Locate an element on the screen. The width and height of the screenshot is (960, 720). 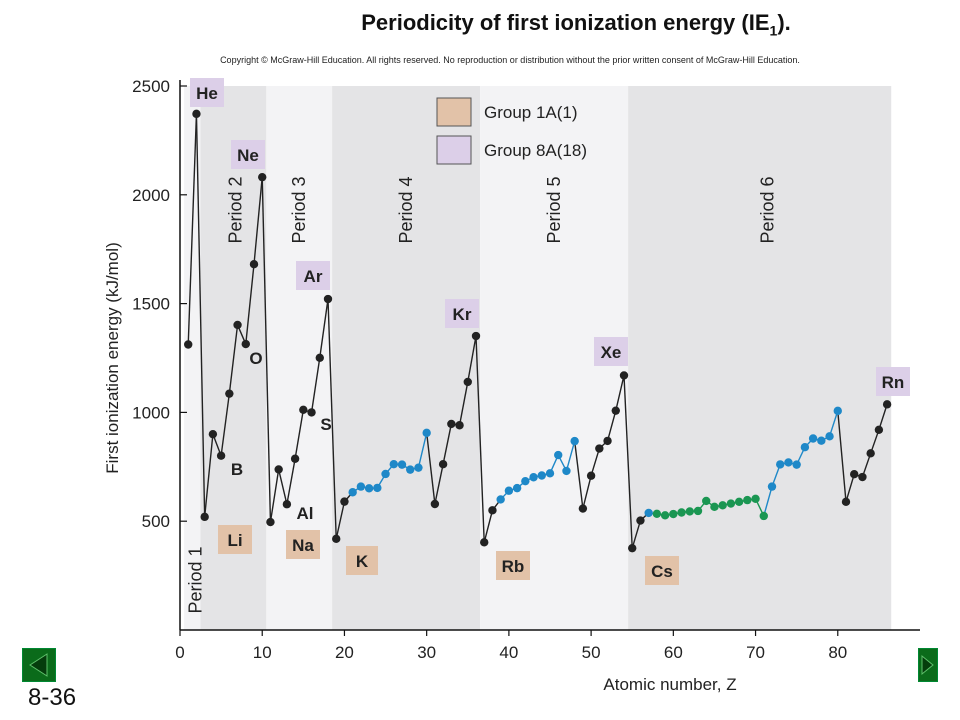
x-tick-label: 70 is located at coordinates (755, 652).